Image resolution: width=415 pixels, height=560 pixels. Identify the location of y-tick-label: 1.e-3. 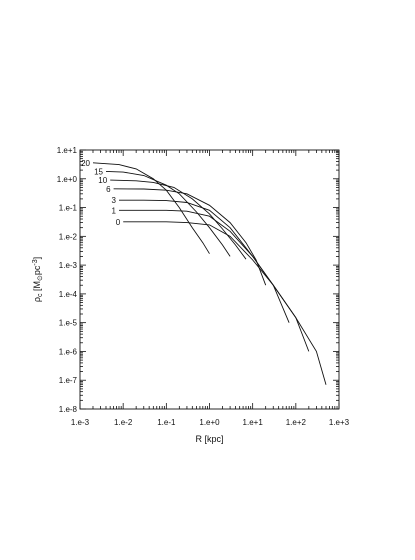
(68, 265).